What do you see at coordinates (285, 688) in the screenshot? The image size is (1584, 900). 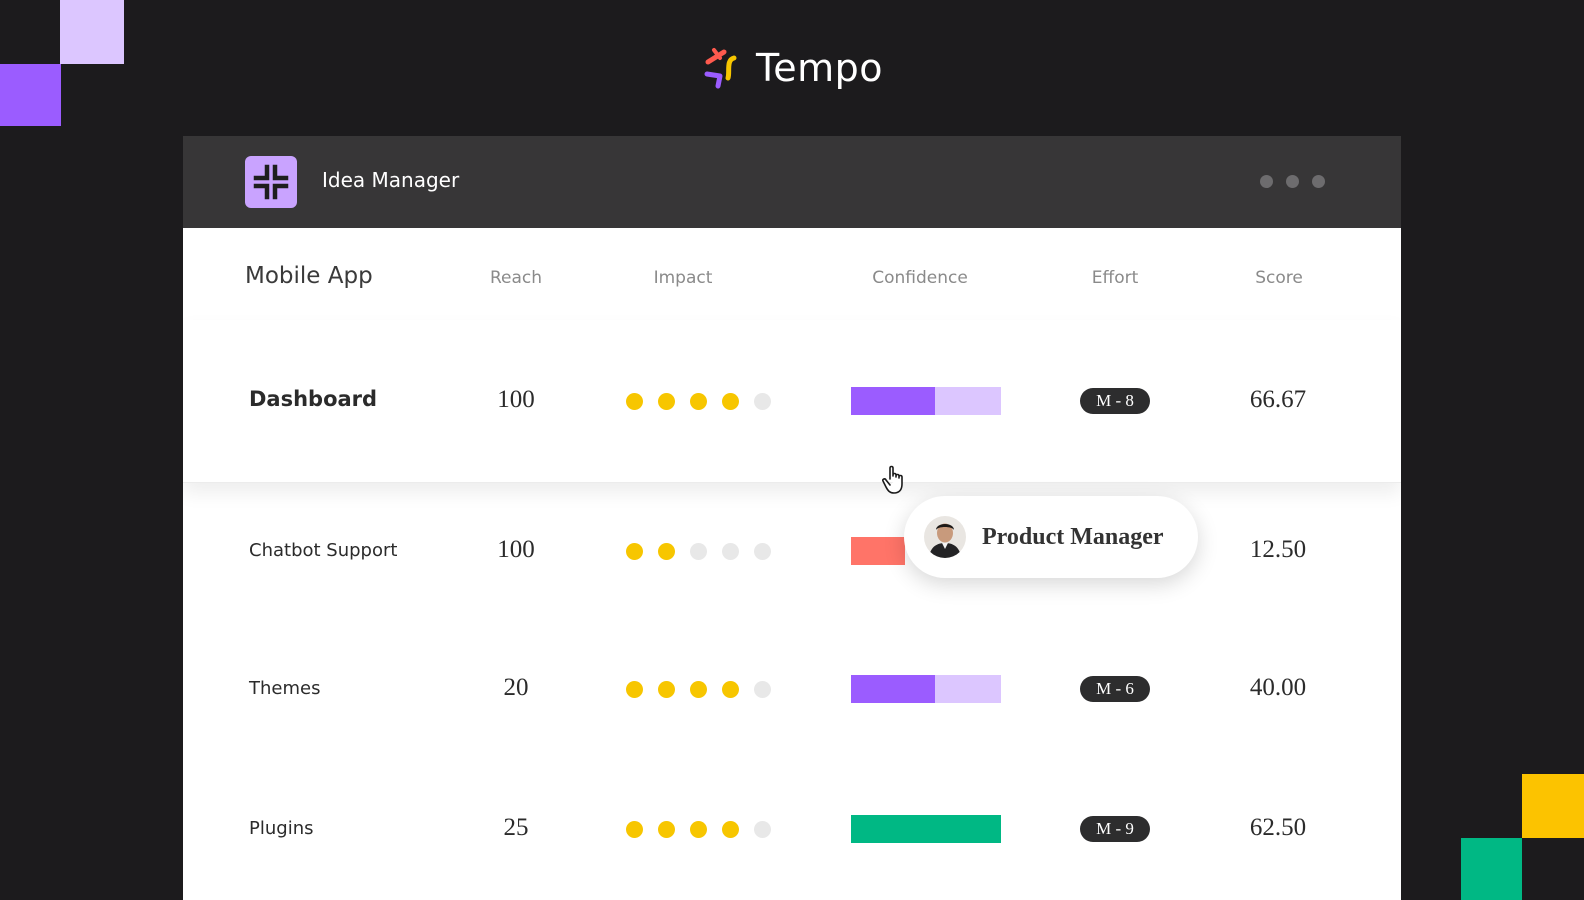 I see `row-name: Themes` at bounding box center [285, 688].